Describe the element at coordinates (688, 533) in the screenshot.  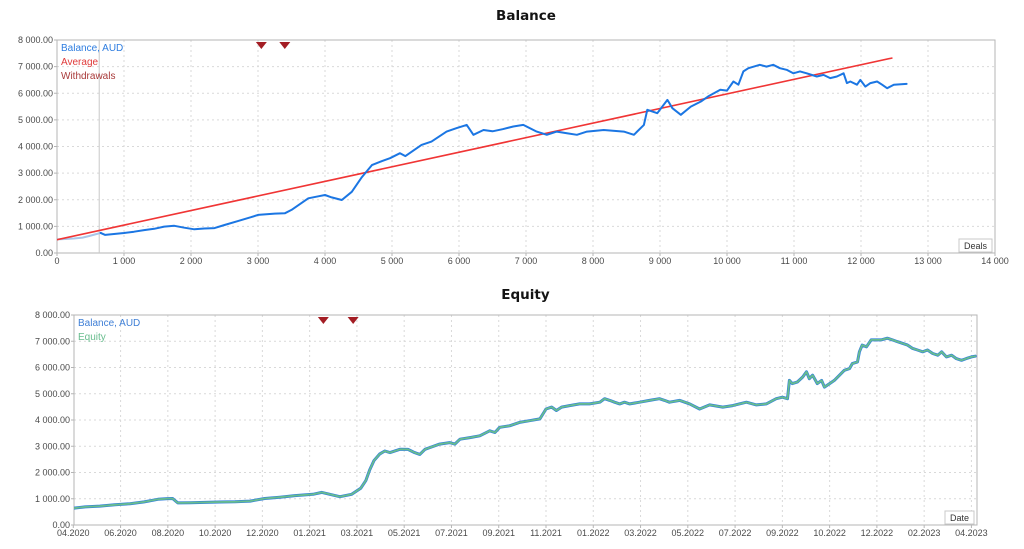
I see `x-tick-label: 05.2022` at that location.